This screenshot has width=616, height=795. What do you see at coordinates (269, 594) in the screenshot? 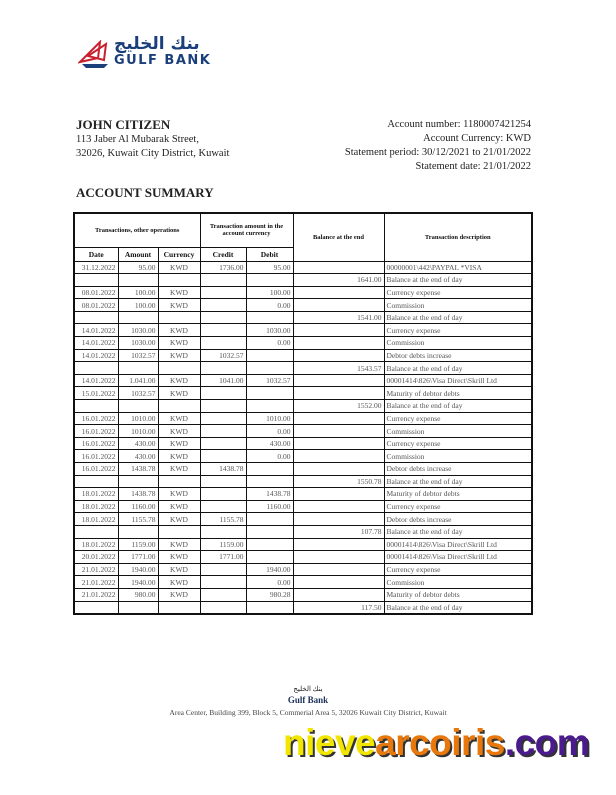
I see `table-cell: 980.28` at bounding box center [269, 594].